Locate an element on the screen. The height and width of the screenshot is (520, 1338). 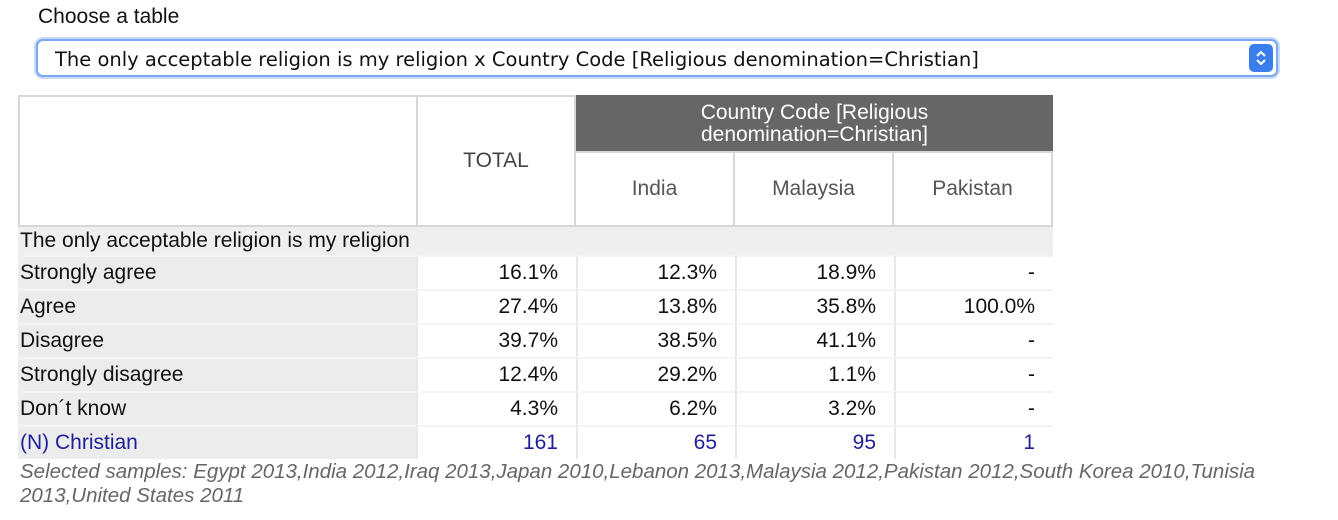
cell-malaysia: 41.1% is located at coordinates (814, 340).